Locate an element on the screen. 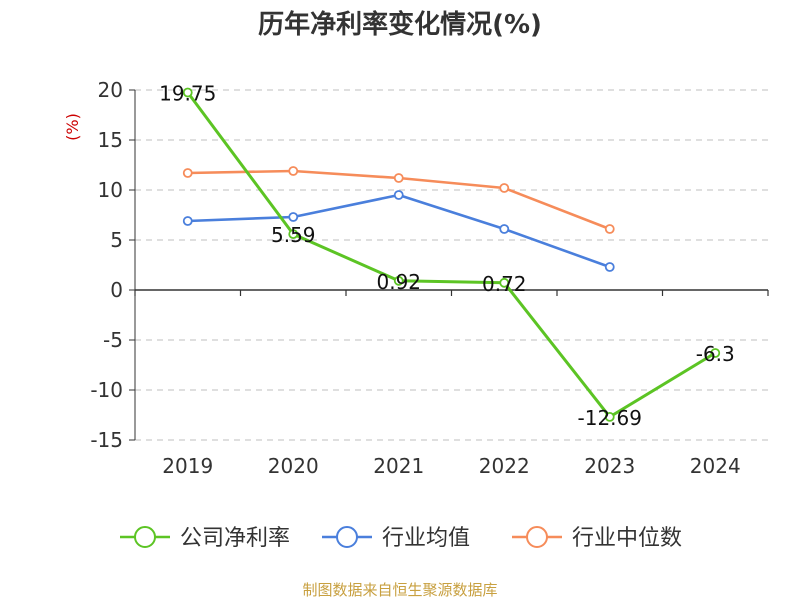 The width and height of the screenshot is (800, 600). data-label: 19.75 is located at coordinates (187, 94).